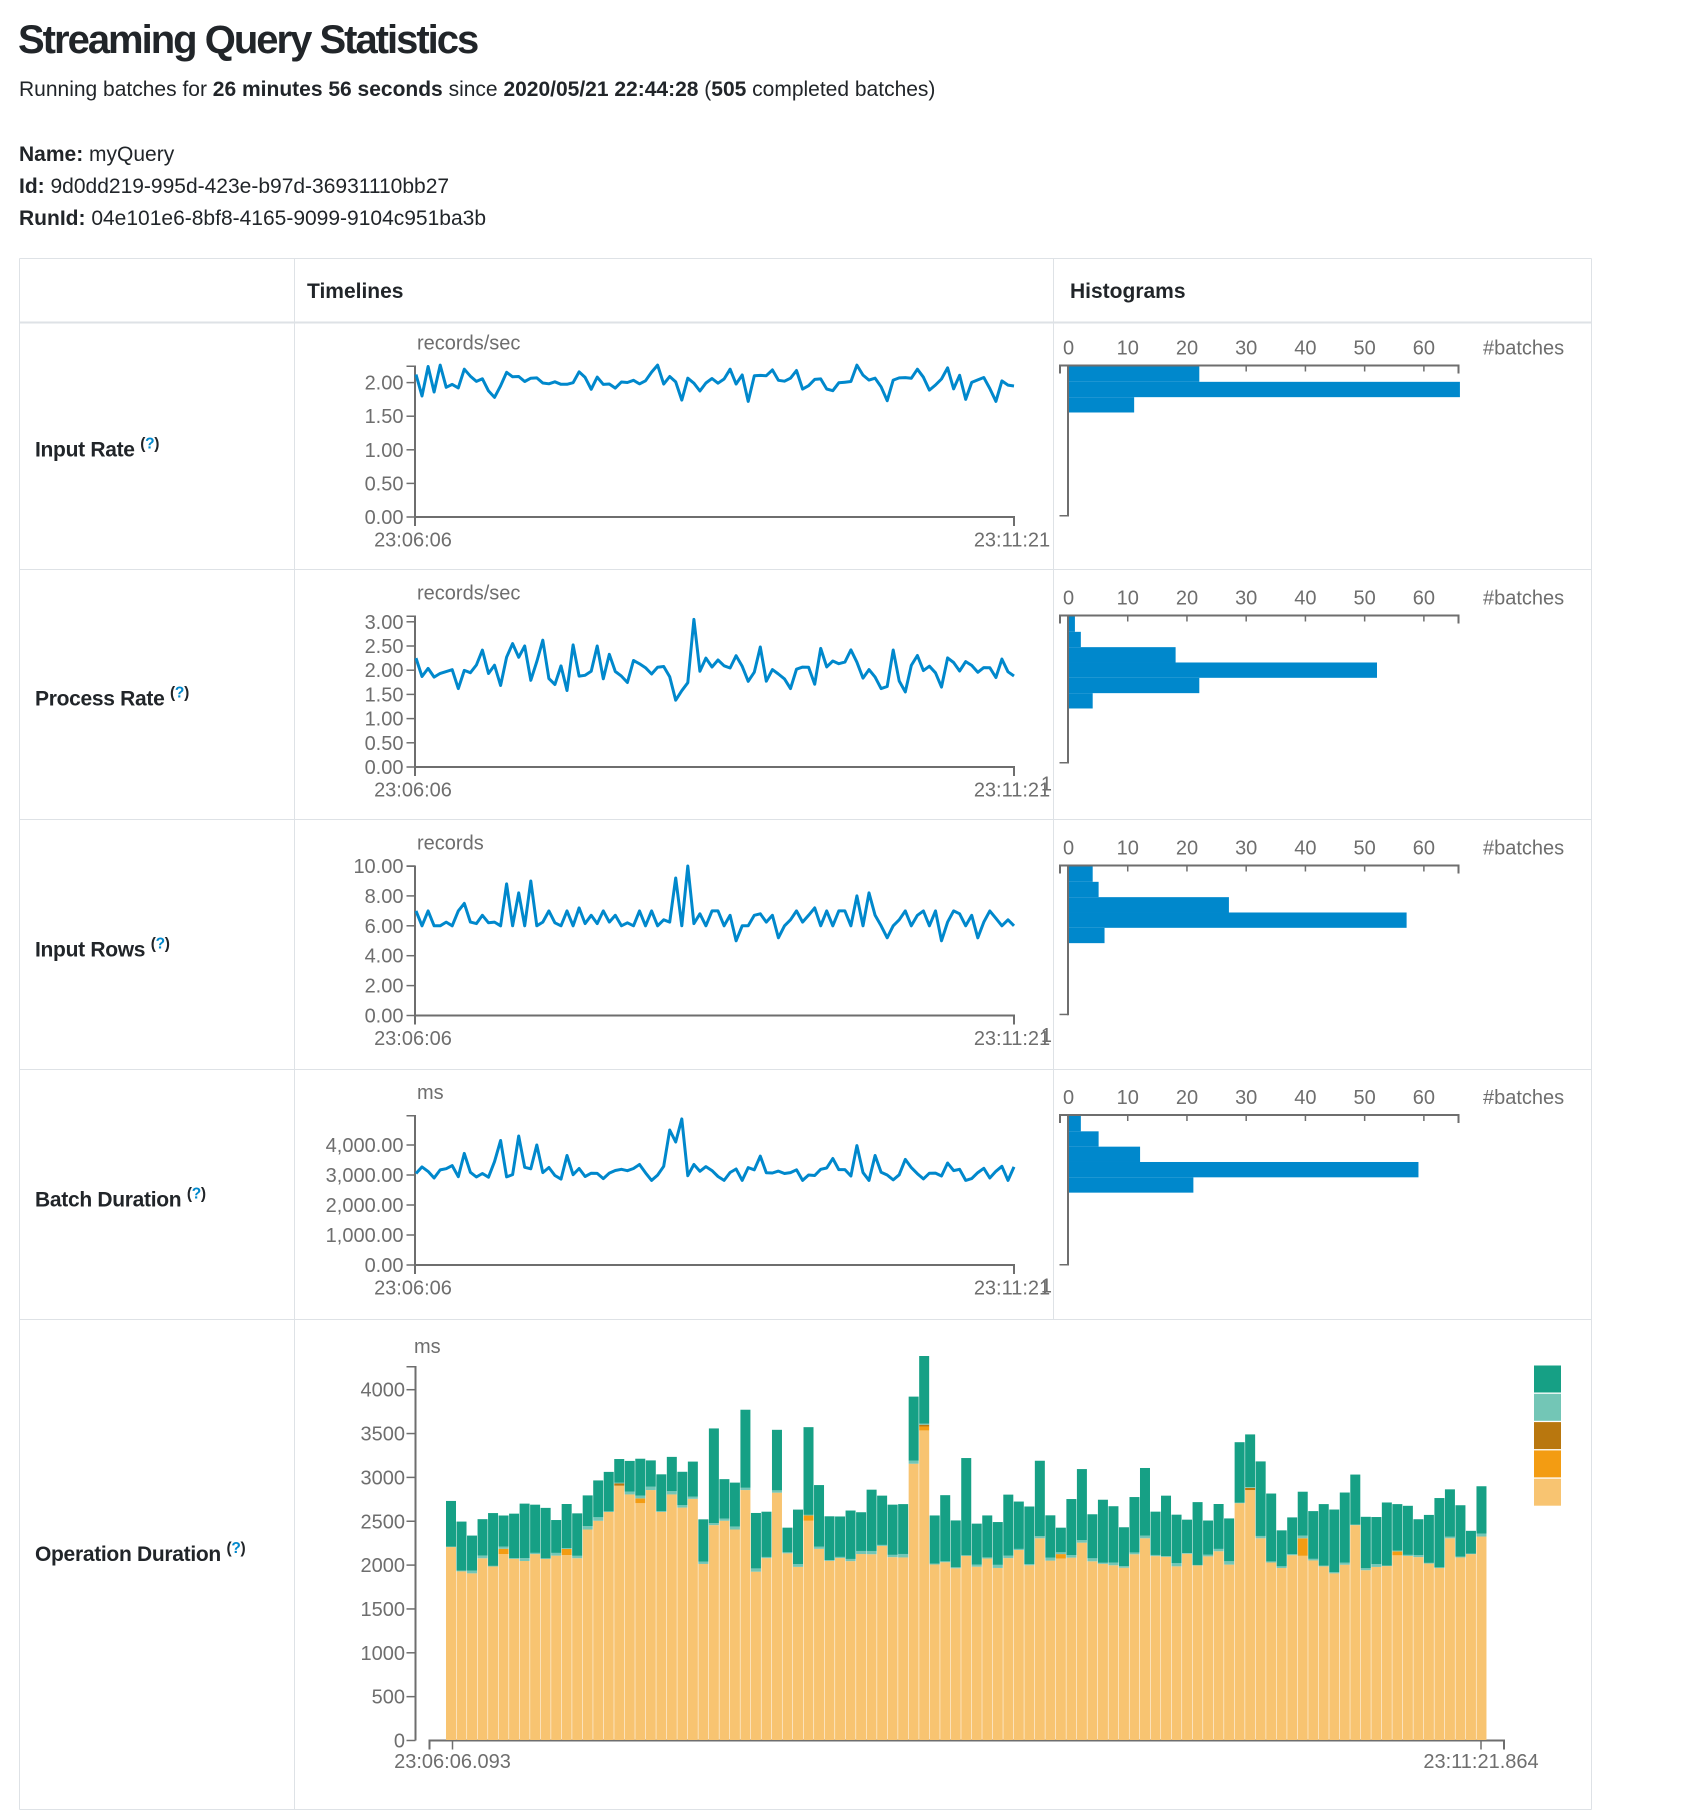 The image size is (1693, 1820). Describe the element at coordinates (365, 1206) in the screenshot. I see `svg-text: 2,000.00` at that location.